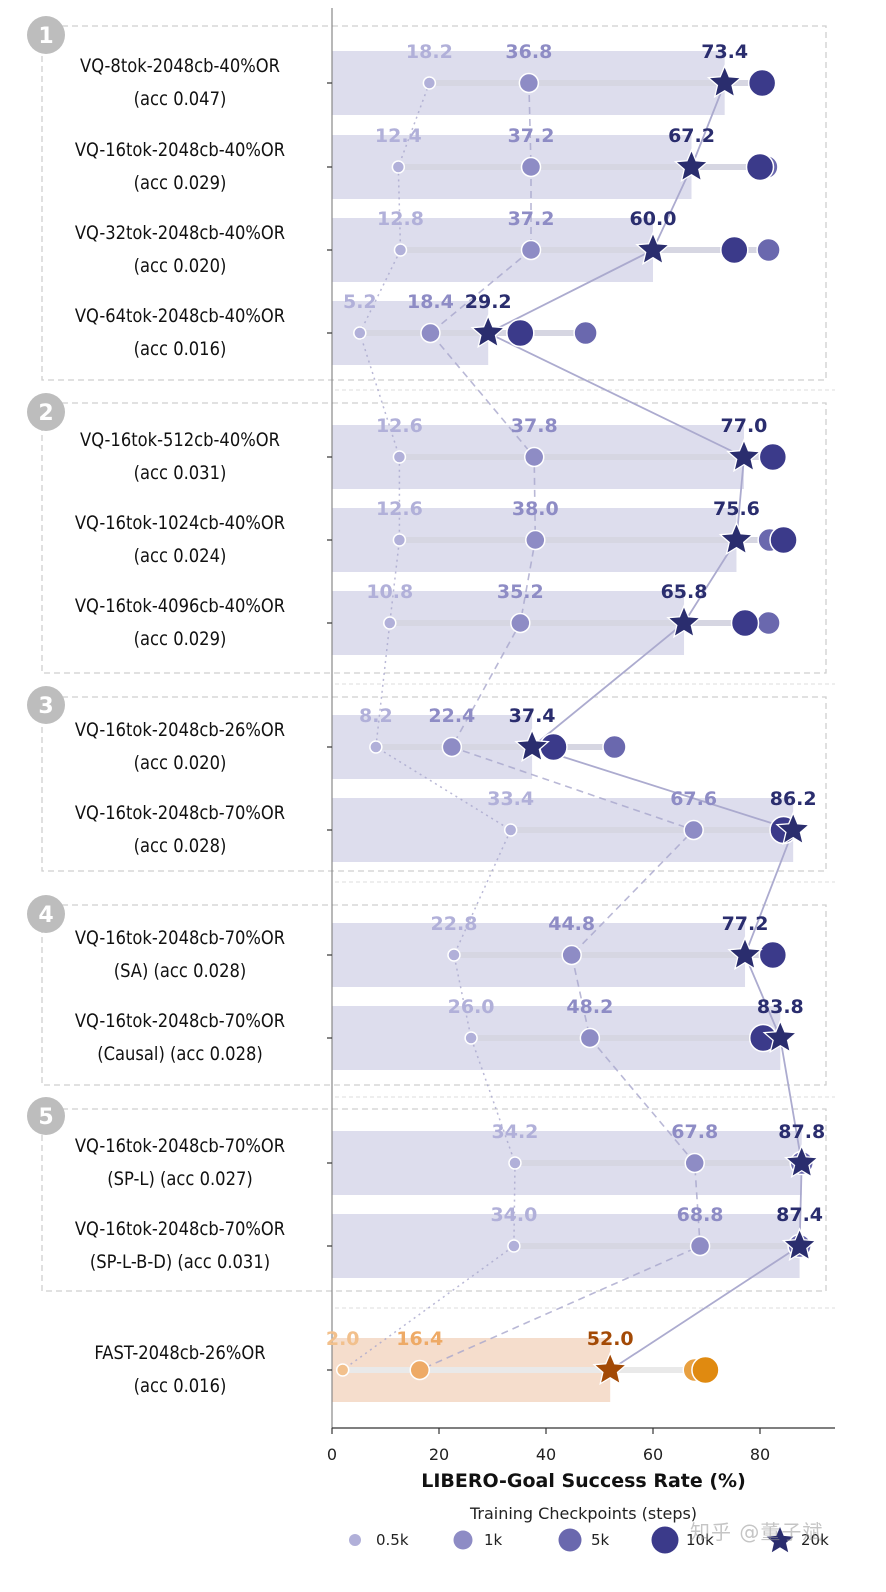 The width and height of the screenshot is (886, 1592). I want to click on group-badge-number: 4, so click(45, 915).